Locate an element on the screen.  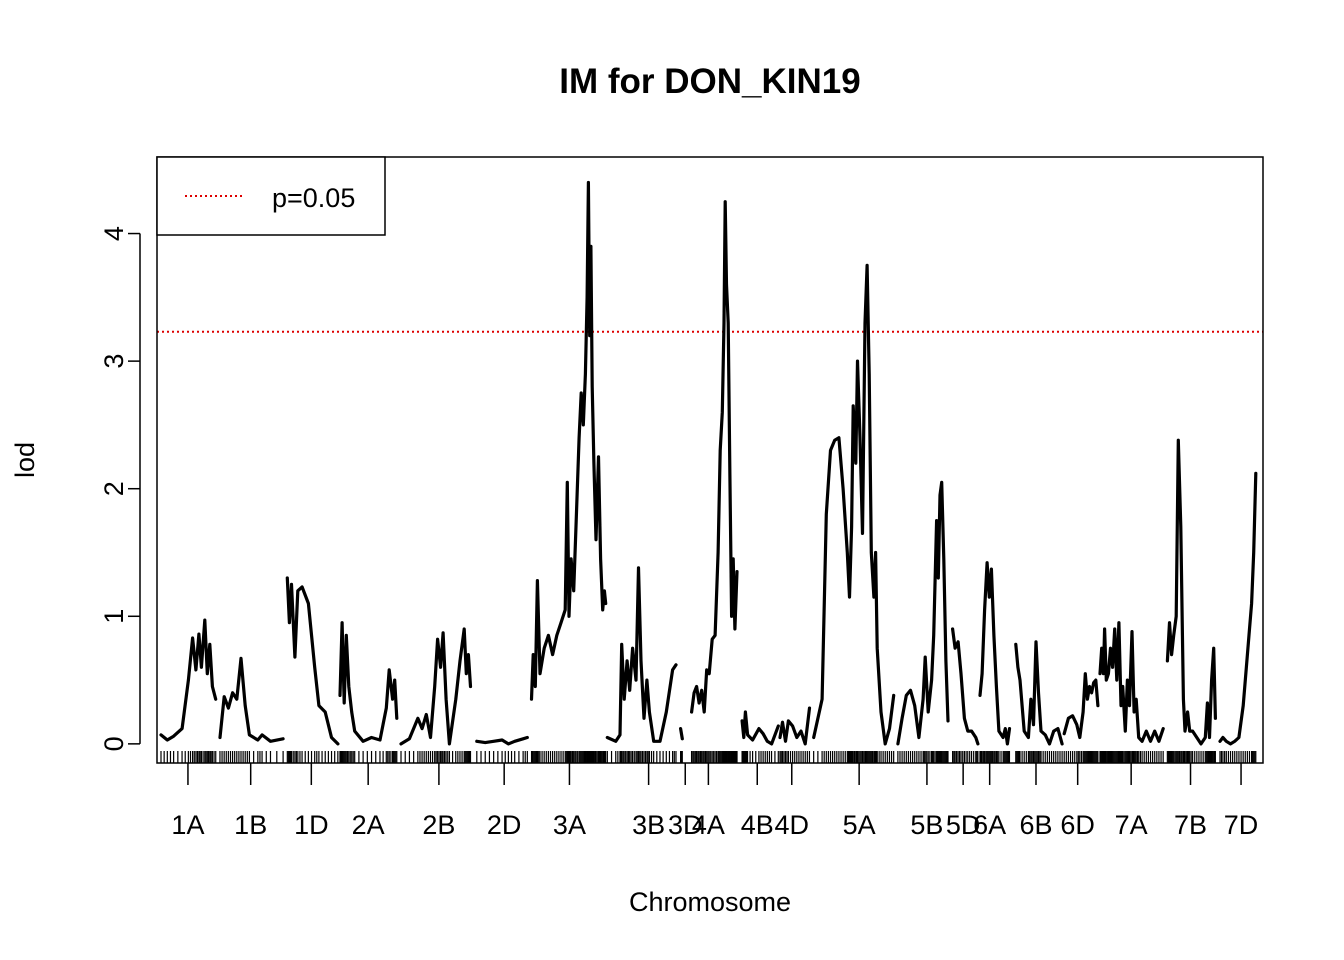
lod-curve-4D is located at coordinates (795, 726).